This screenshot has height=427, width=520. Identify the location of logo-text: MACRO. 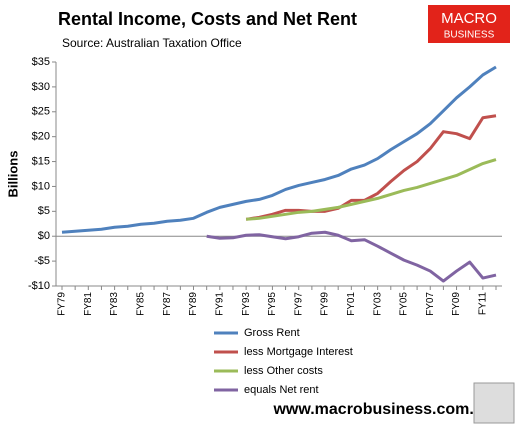
(469, 18).